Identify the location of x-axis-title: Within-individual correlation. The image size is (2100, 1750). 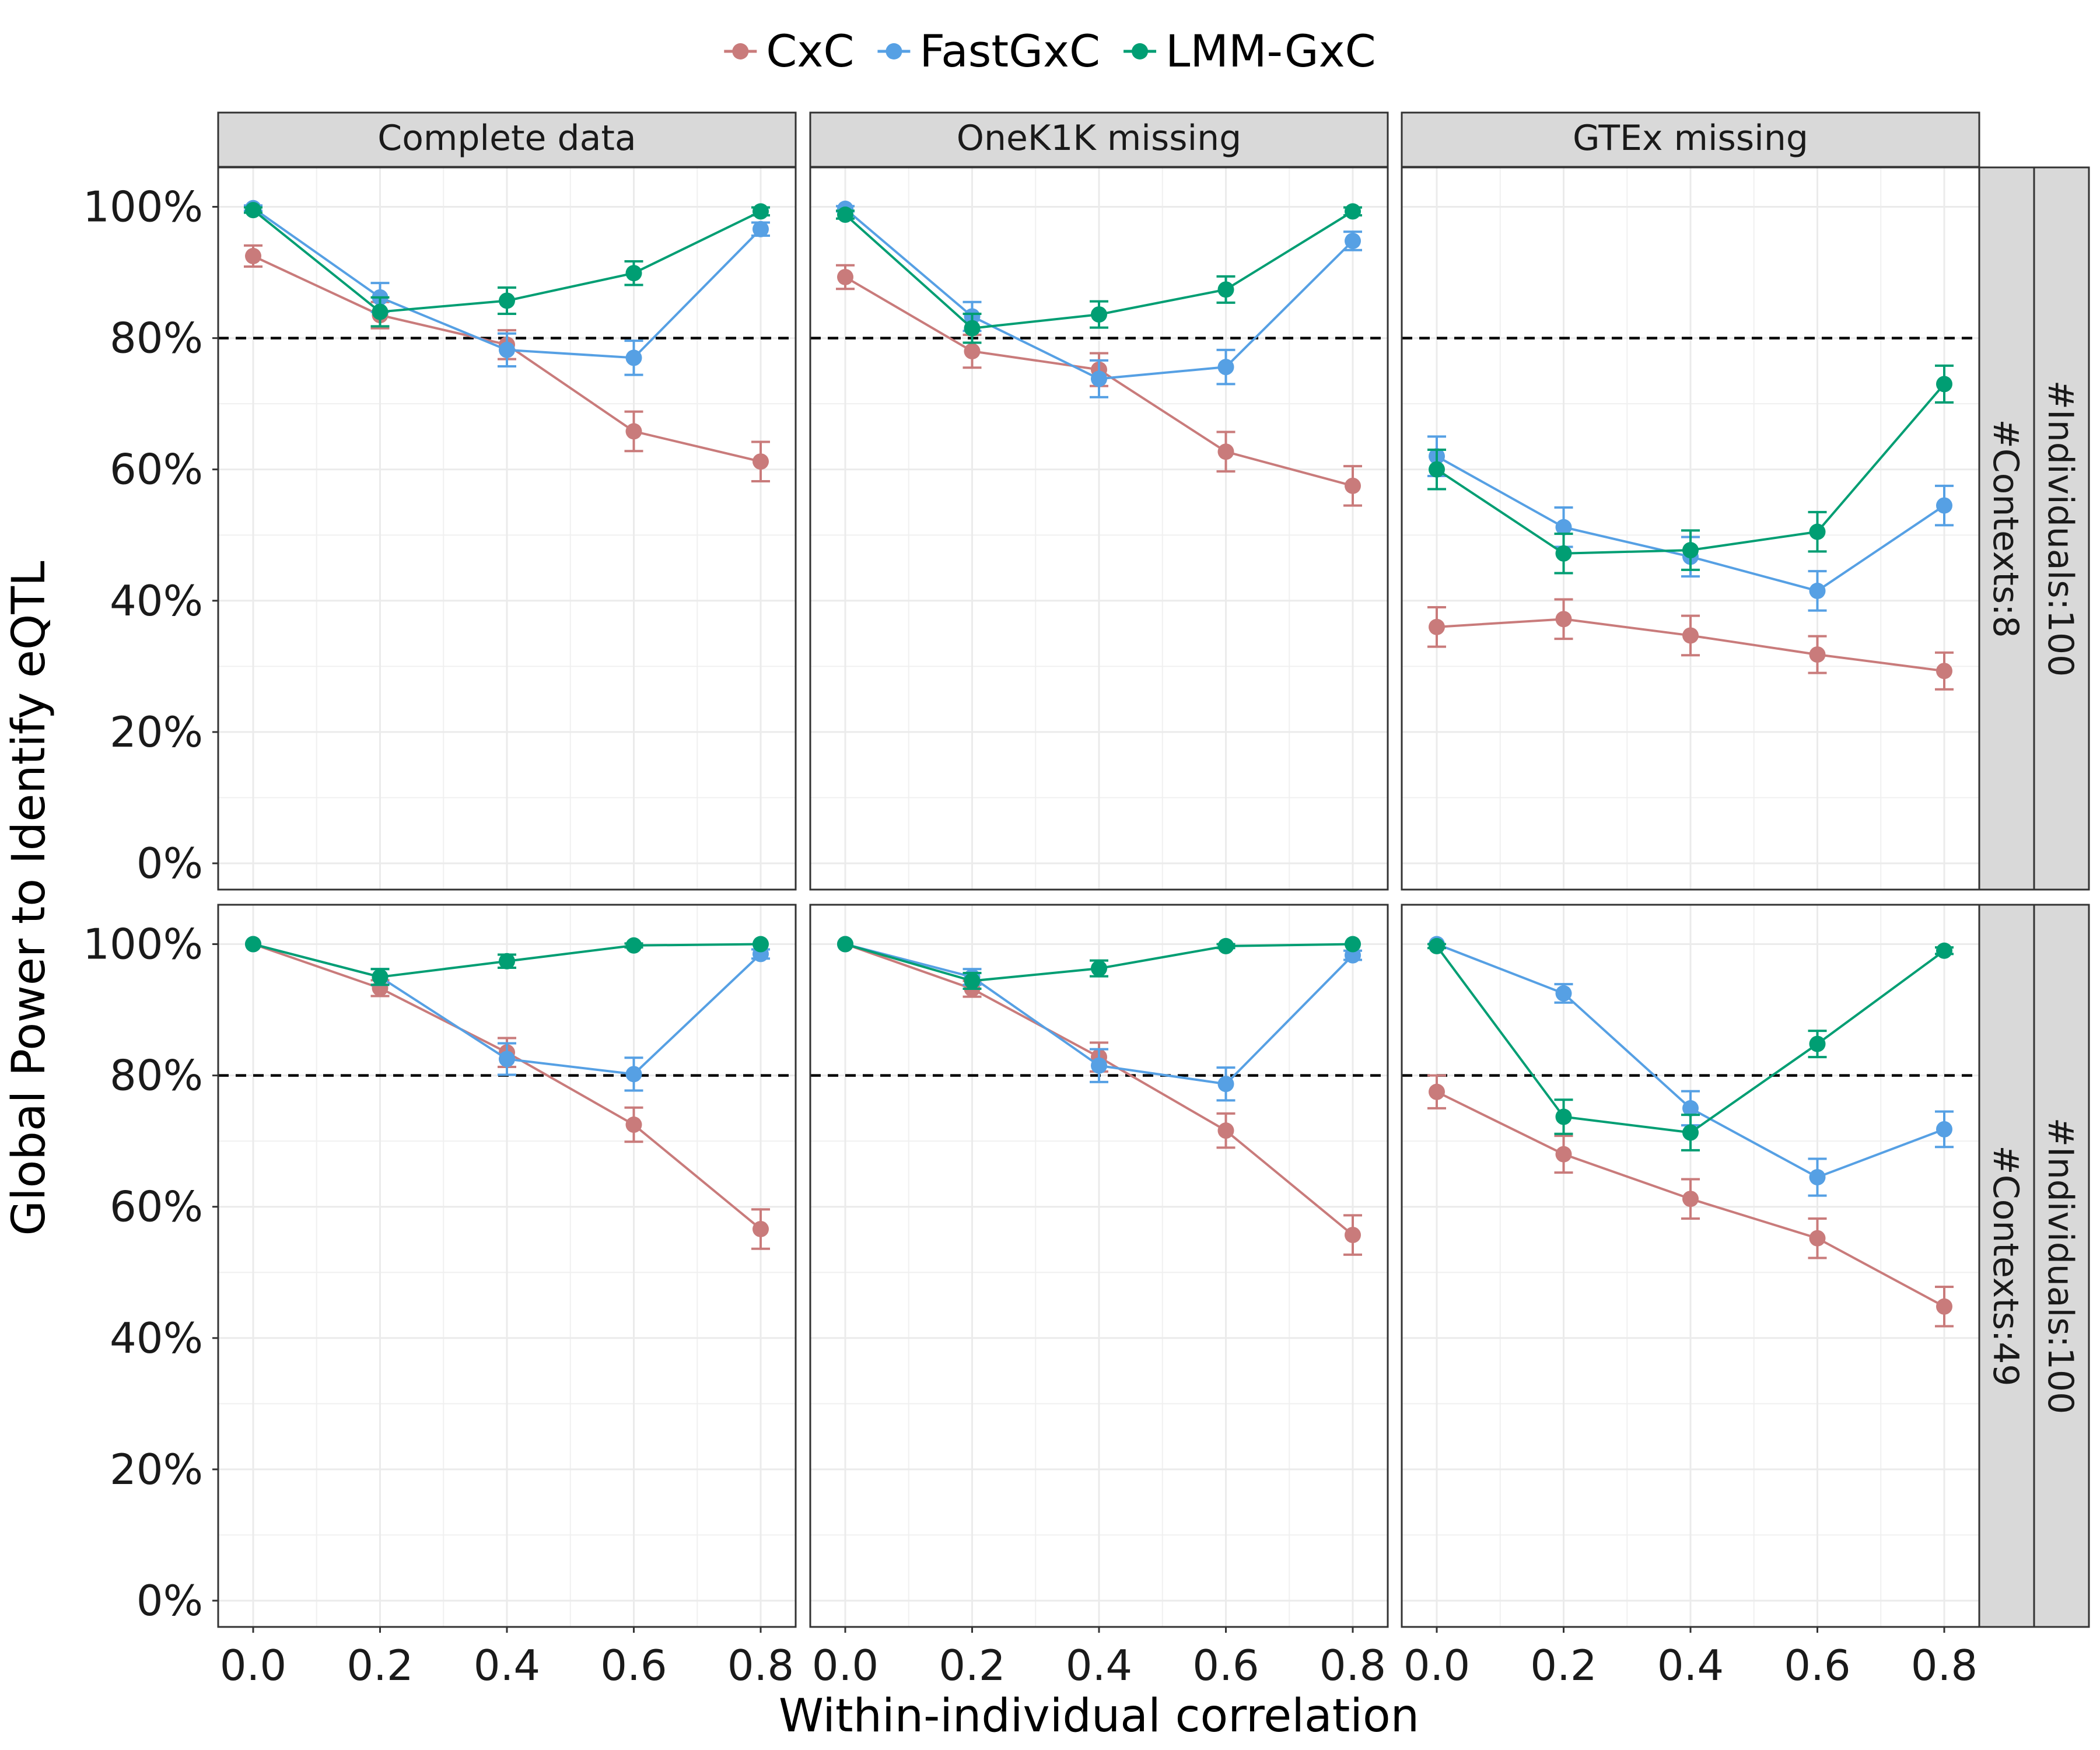
(1099, 1716).